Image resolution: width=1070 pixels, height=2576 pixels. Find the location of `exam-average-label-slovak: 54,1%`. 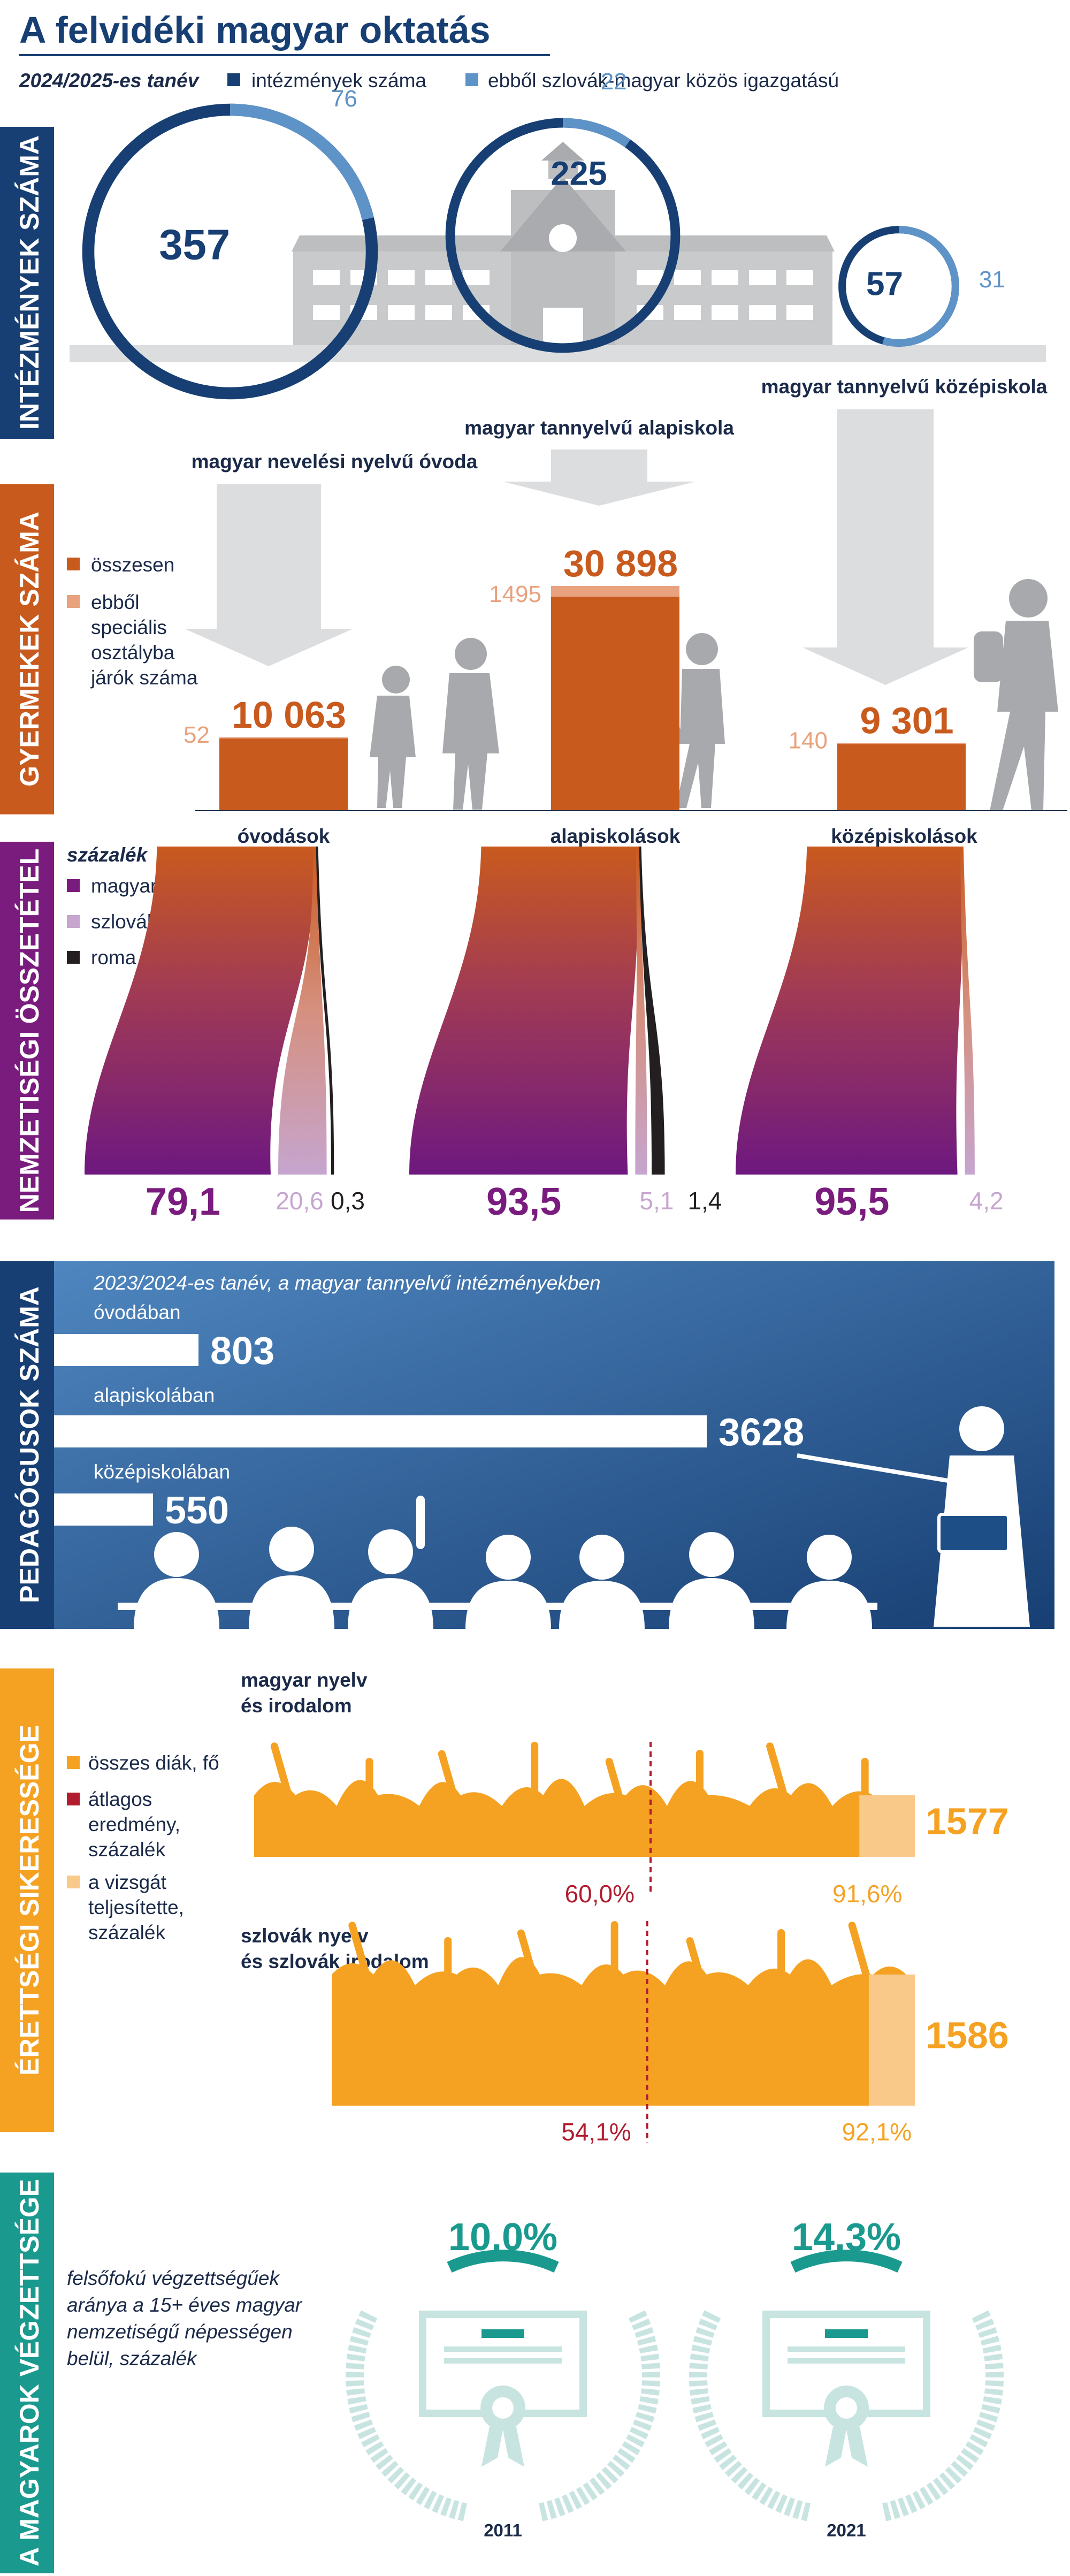

exam-average-label-slovak: 54,1% is located at coordinates (596, 2132).